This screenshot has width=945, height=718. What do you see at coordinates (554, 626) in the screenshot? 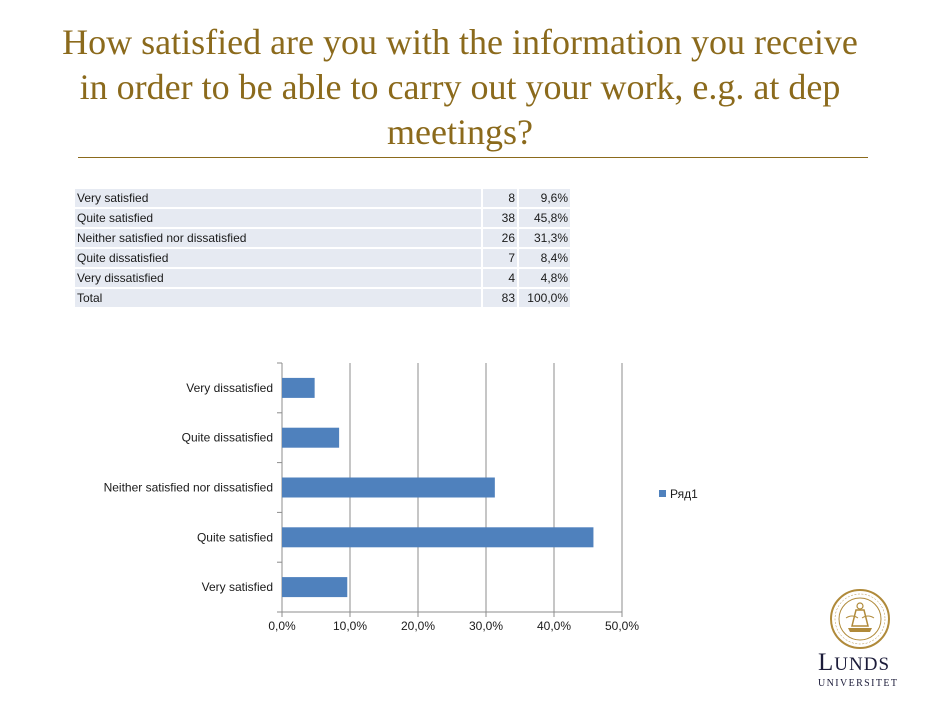
I see `x-tick-label: 40,0%` at bounding box center [554, 626].